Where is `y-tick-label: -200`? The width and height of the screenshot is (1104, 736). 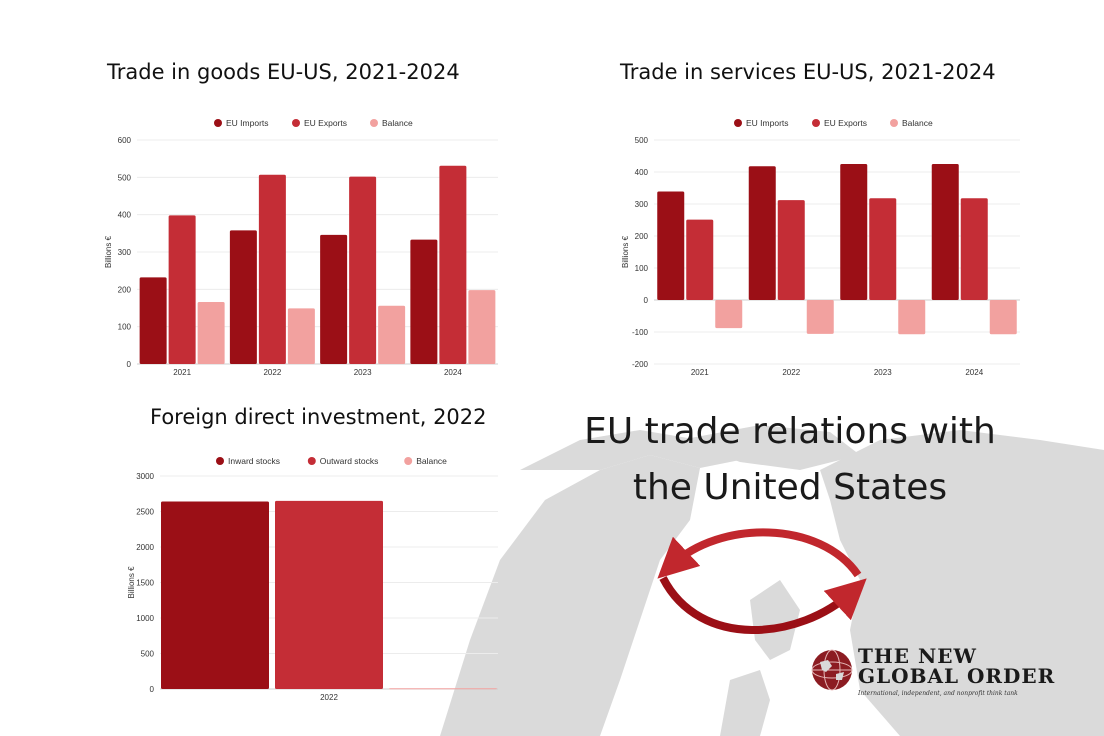
y-tick-label: -200 is located at coordinates (640, 364).